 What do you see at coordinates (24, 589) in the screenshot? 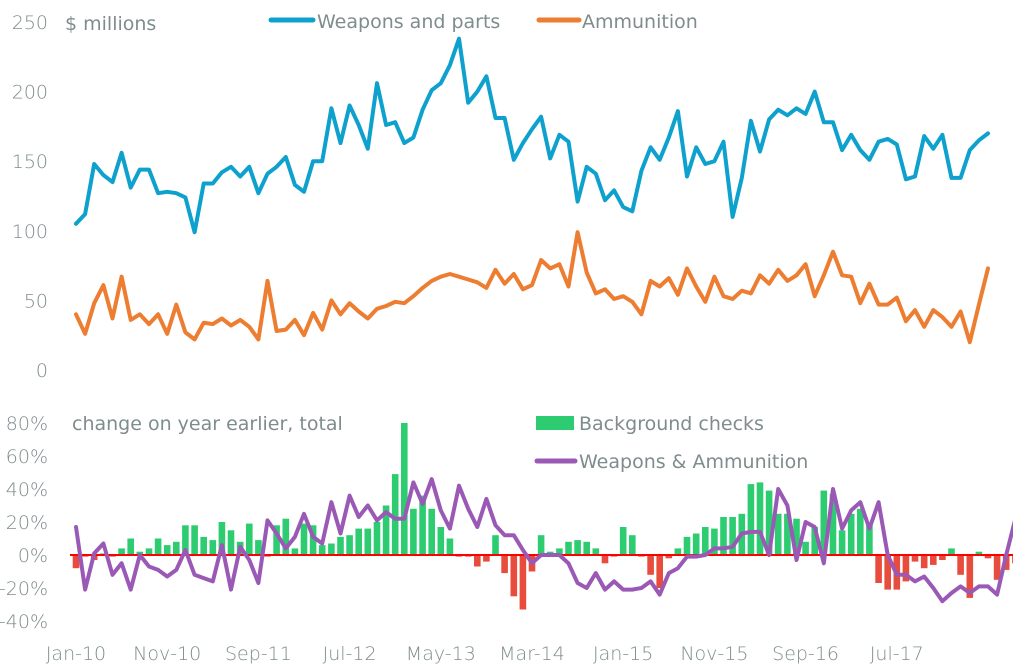
I see `bottom-y-tick: -20%` at bounding box center [24, 589].